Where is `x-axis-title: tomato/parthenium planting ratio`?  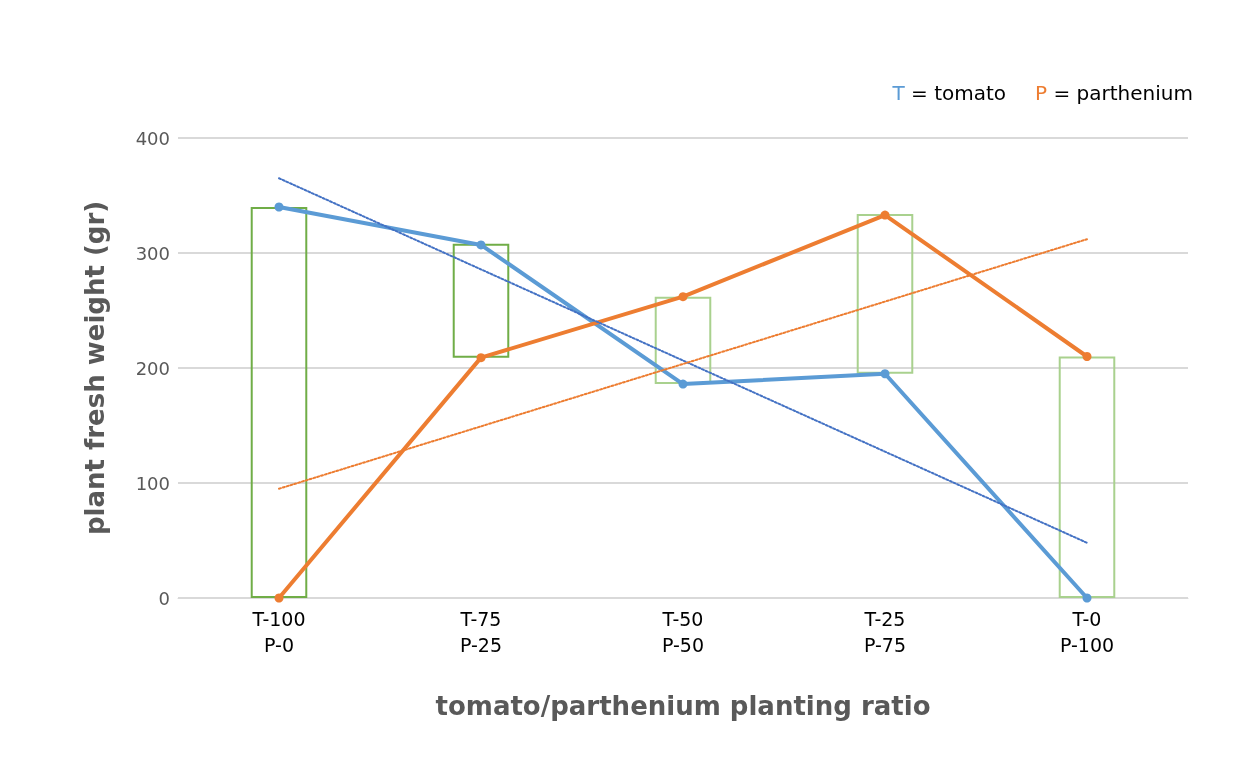
x-axis-title: tomato/parthenium planting ratio is located at coordinates (683, 706).